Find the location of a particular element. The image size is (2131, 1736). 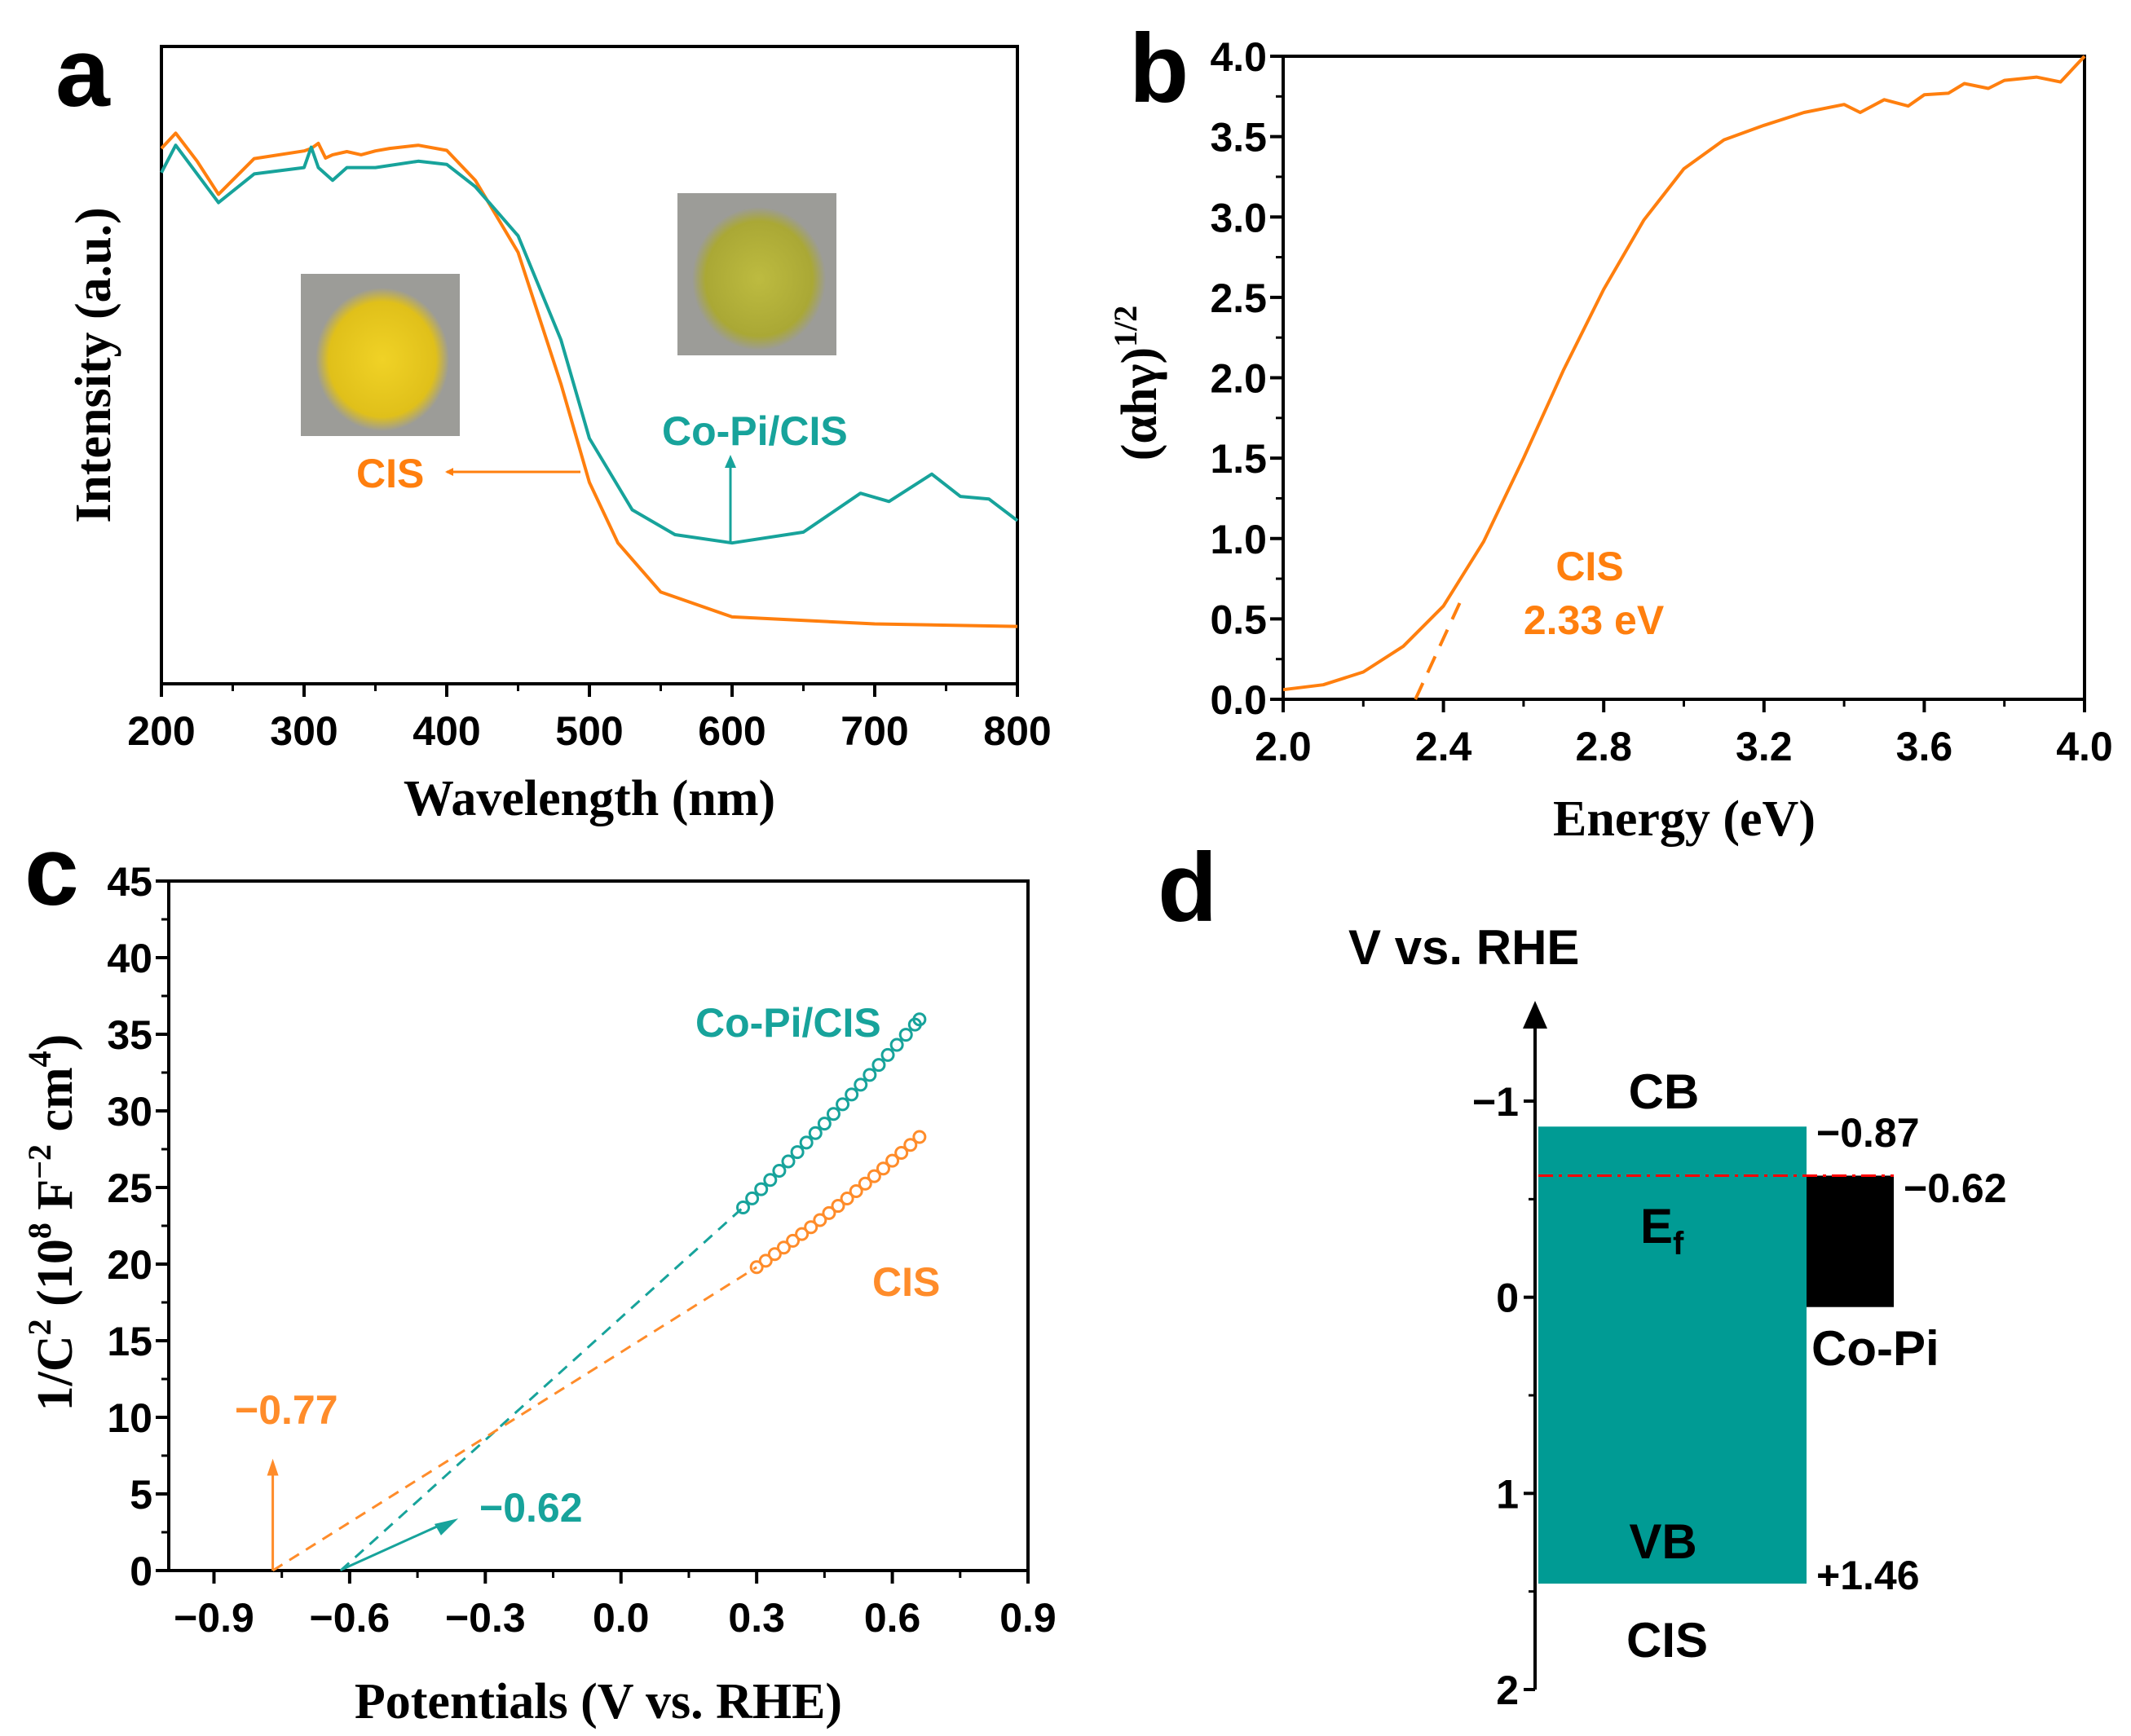

y-tick-label: 30 is located at coordinates (129, 1112).